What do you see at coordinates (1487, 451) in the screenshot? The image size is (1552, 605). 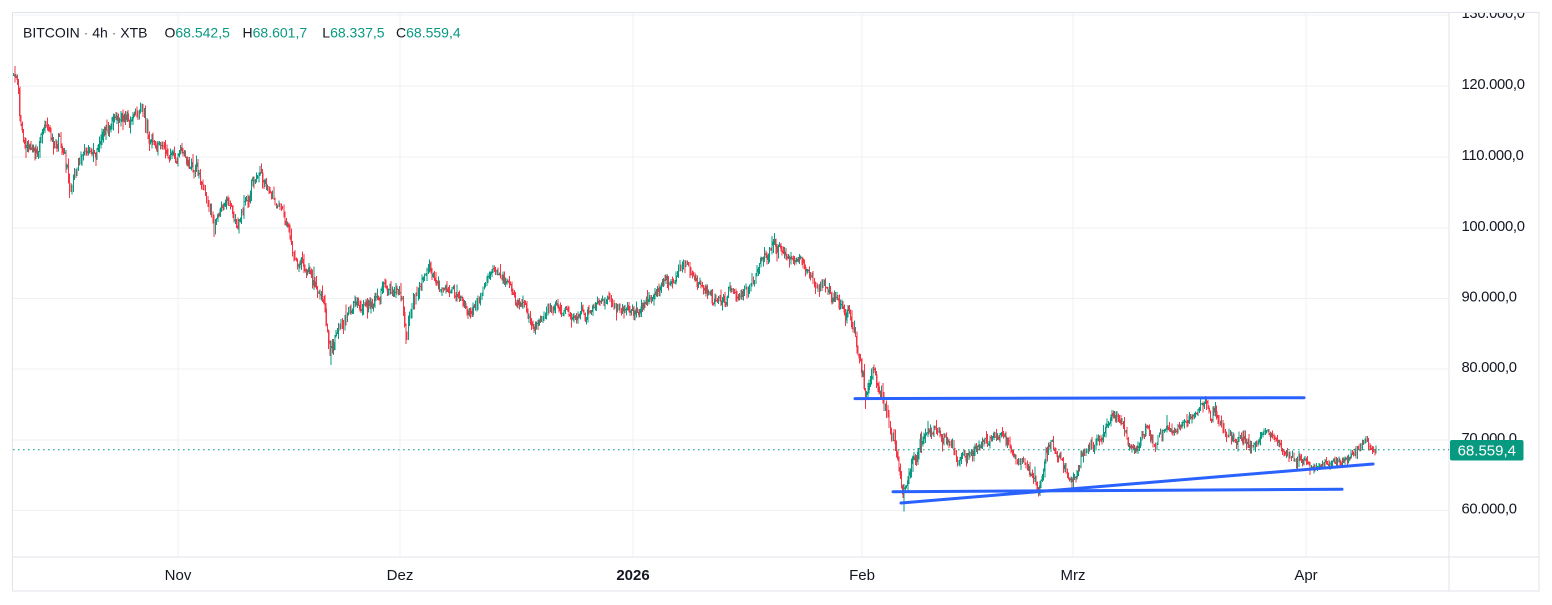 I see `svg-text: 68.559,4` at bounding box center [1487, 451].